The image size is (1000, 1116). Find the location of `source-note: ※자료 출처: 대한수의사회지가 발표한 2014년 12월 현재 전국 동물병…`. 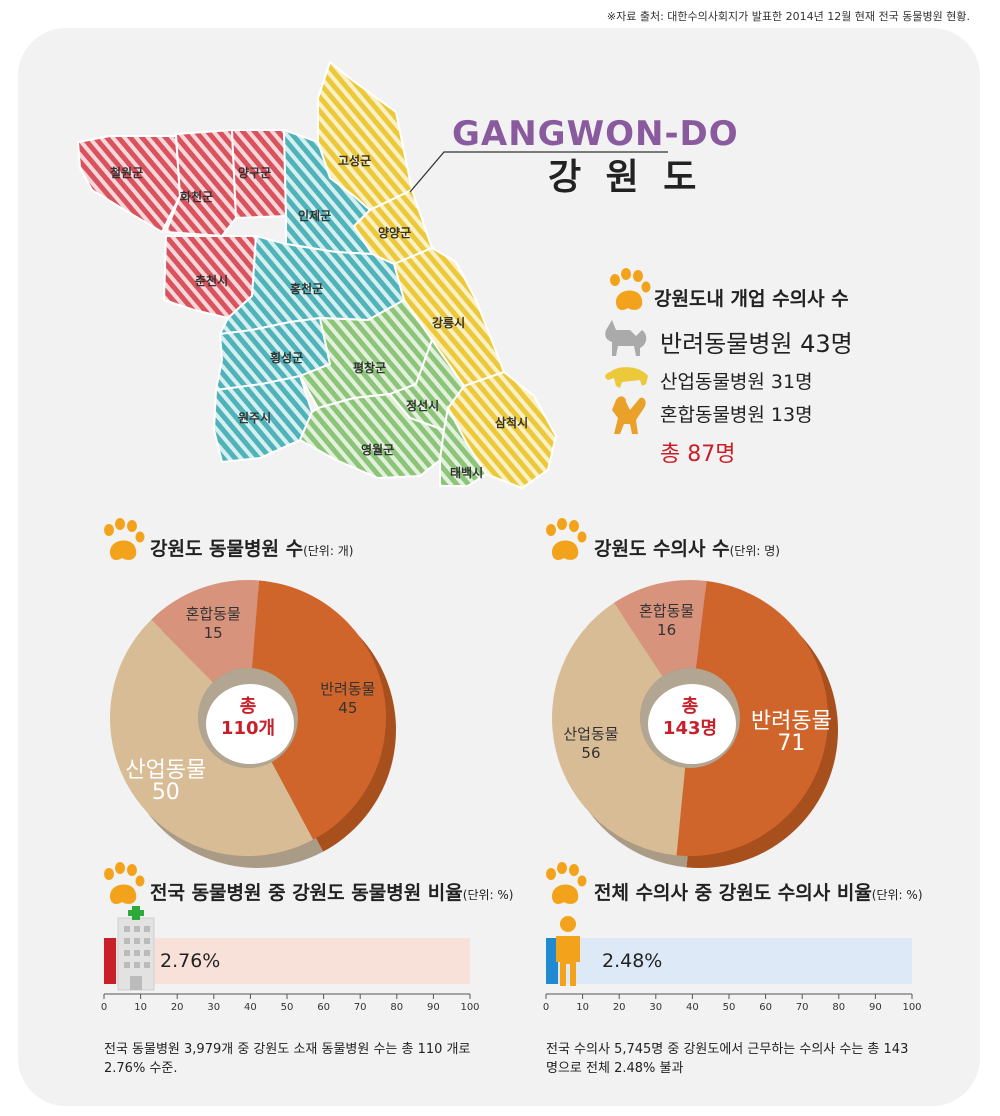

source-note: ※자료 출처: 대한수의사회지가 발표한 2014년 12월 현재 전국 동물병… is located at coordinates (788, 16).